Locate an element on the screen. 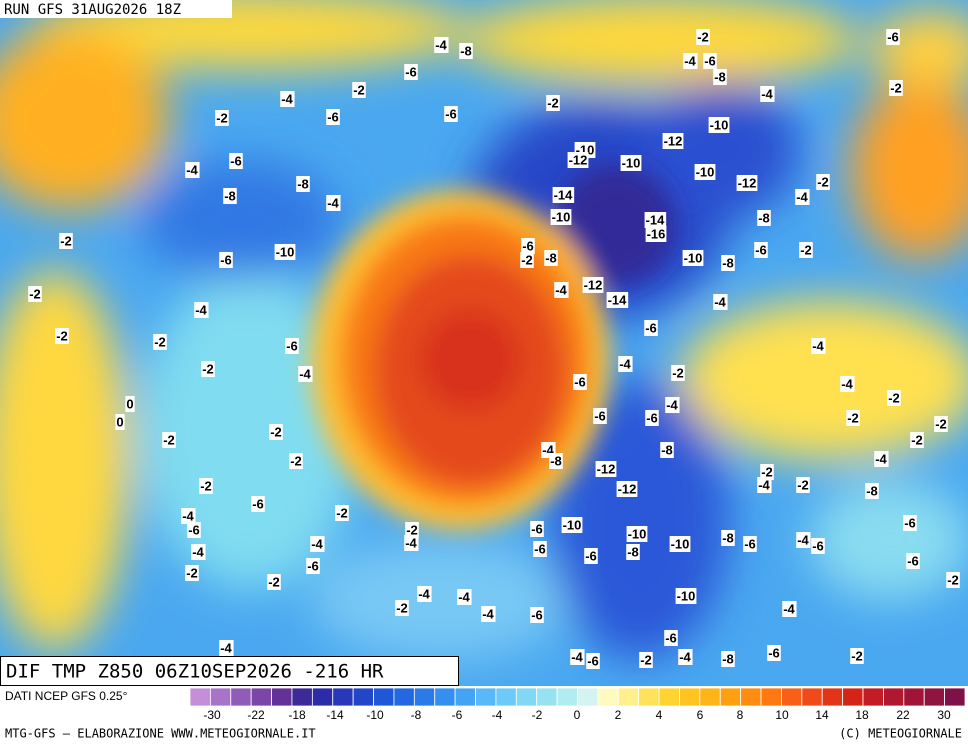 The width and height of the screenshot is (968, 745). label-text: -12 is located at coordinates (578, 159).